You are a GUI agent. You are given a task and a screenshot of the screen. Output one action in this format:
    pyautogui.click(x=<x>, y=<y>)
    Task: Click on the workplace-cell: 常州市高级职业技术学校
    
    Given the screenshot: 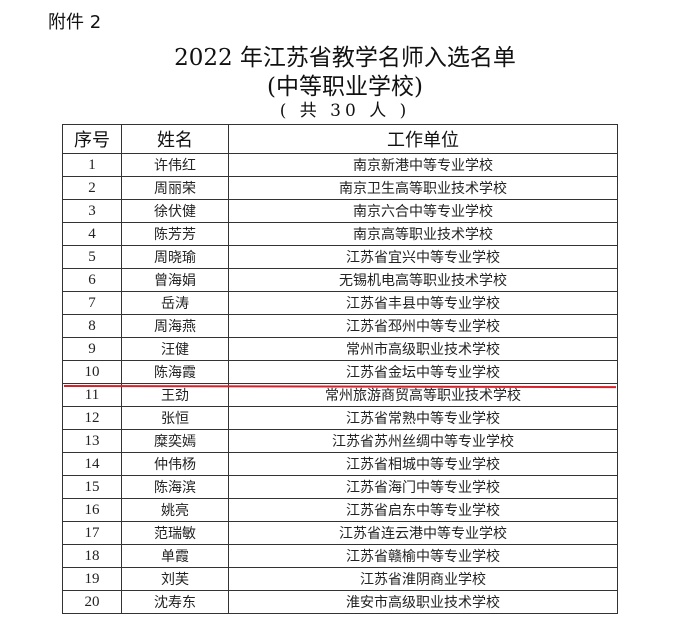 What is the action you would take?
    pyautogui.click(x=423, y=349)
    